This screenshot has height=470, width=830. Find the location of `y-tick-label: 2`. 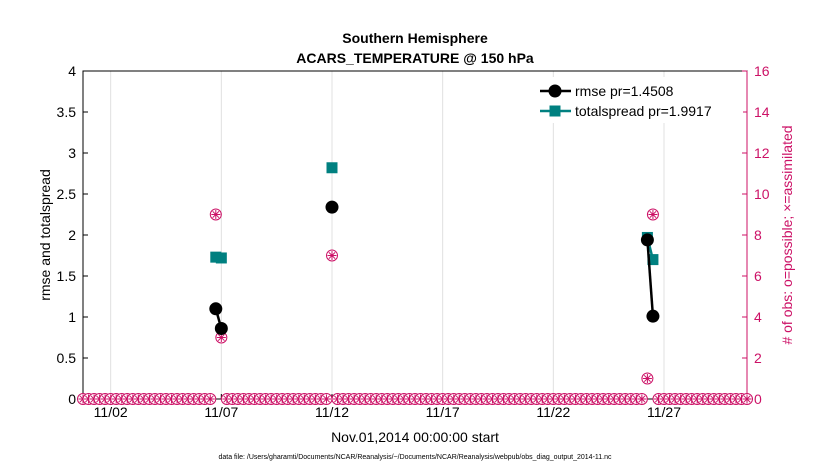

y-tick-label: 2 is located at coordinates (72, 235).